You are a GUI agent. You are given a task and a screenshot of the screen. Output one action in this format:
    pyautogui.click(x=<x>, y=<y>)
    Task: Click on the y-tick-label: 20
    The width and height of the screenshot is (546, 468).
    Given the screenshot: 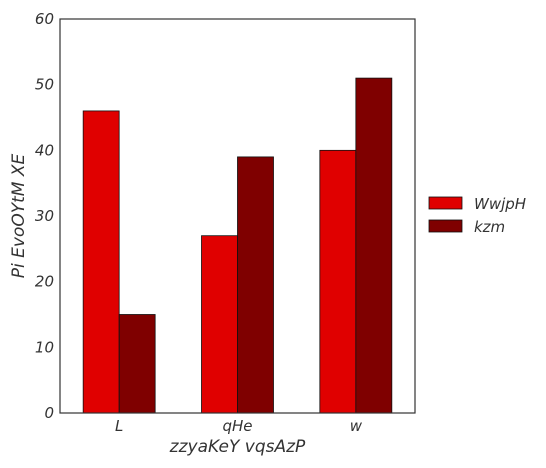 What is the action you would take?
    pyautogui.click(x=44, y=282)
    